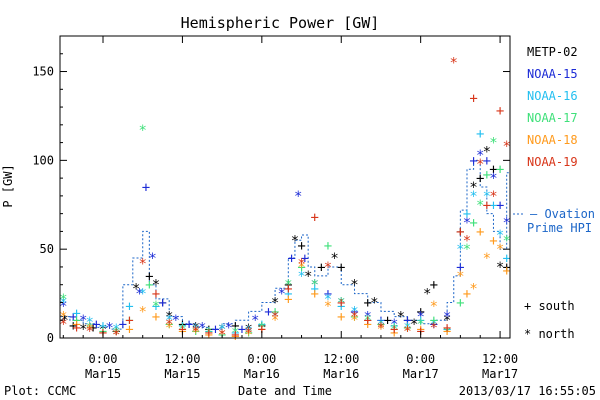 The height and width of the screenshot is (400, 600). I want to click on point-metp-02-8: *, so click(156, 286).